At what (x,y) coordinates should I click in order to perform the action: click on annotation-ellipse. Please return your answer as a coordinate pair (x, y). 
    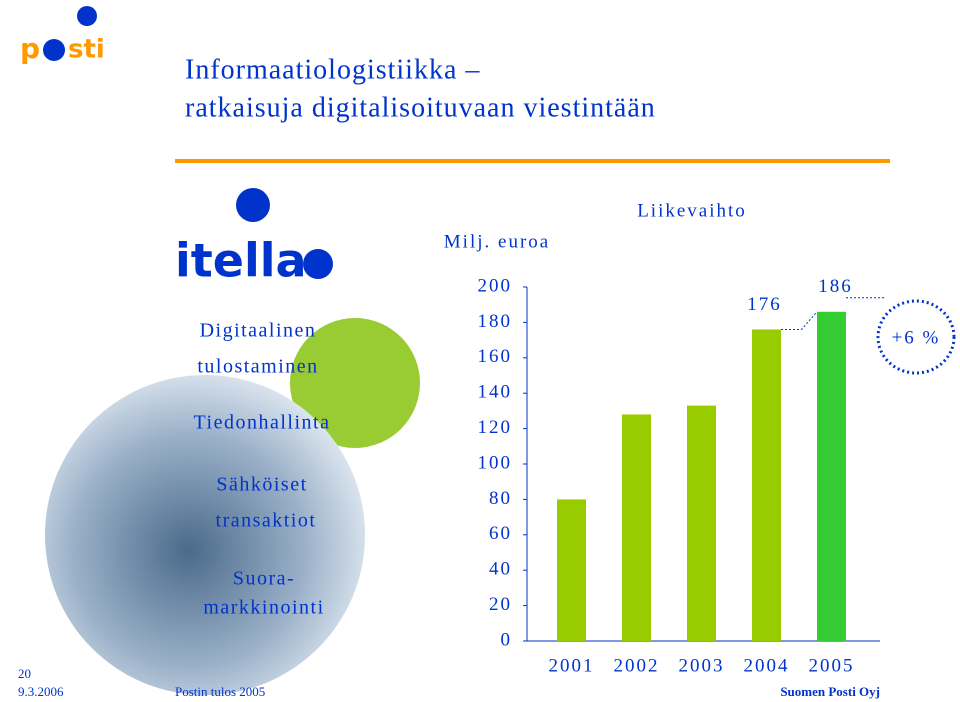
    Looking at the image, I should click on (916, 337).